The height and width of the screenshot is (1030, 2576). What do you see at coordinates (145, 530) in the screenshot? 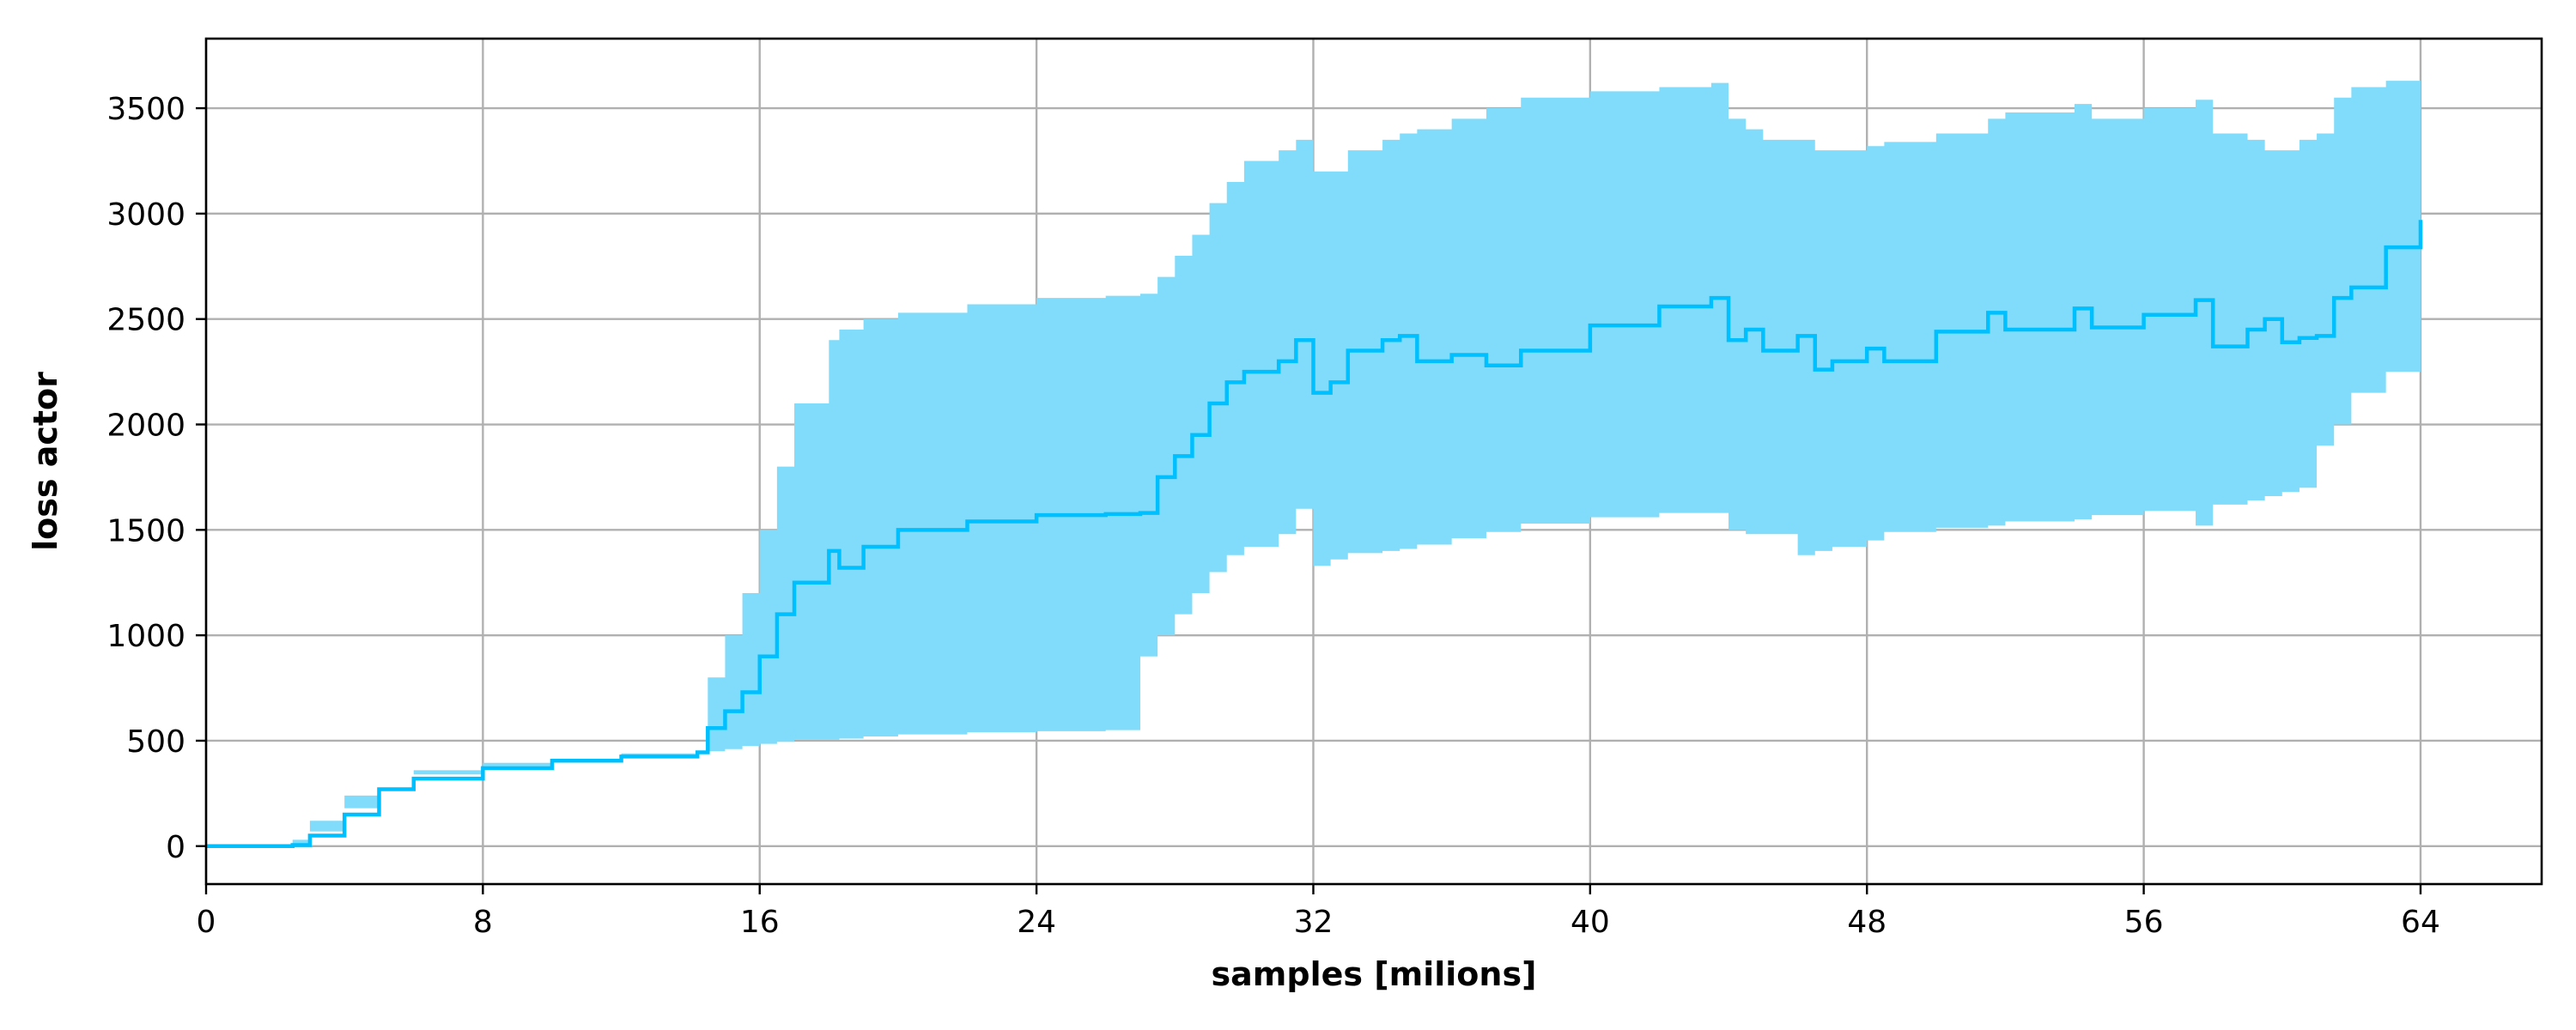
I see `y-tick-label: 1500` at bounding box center [145, 530].